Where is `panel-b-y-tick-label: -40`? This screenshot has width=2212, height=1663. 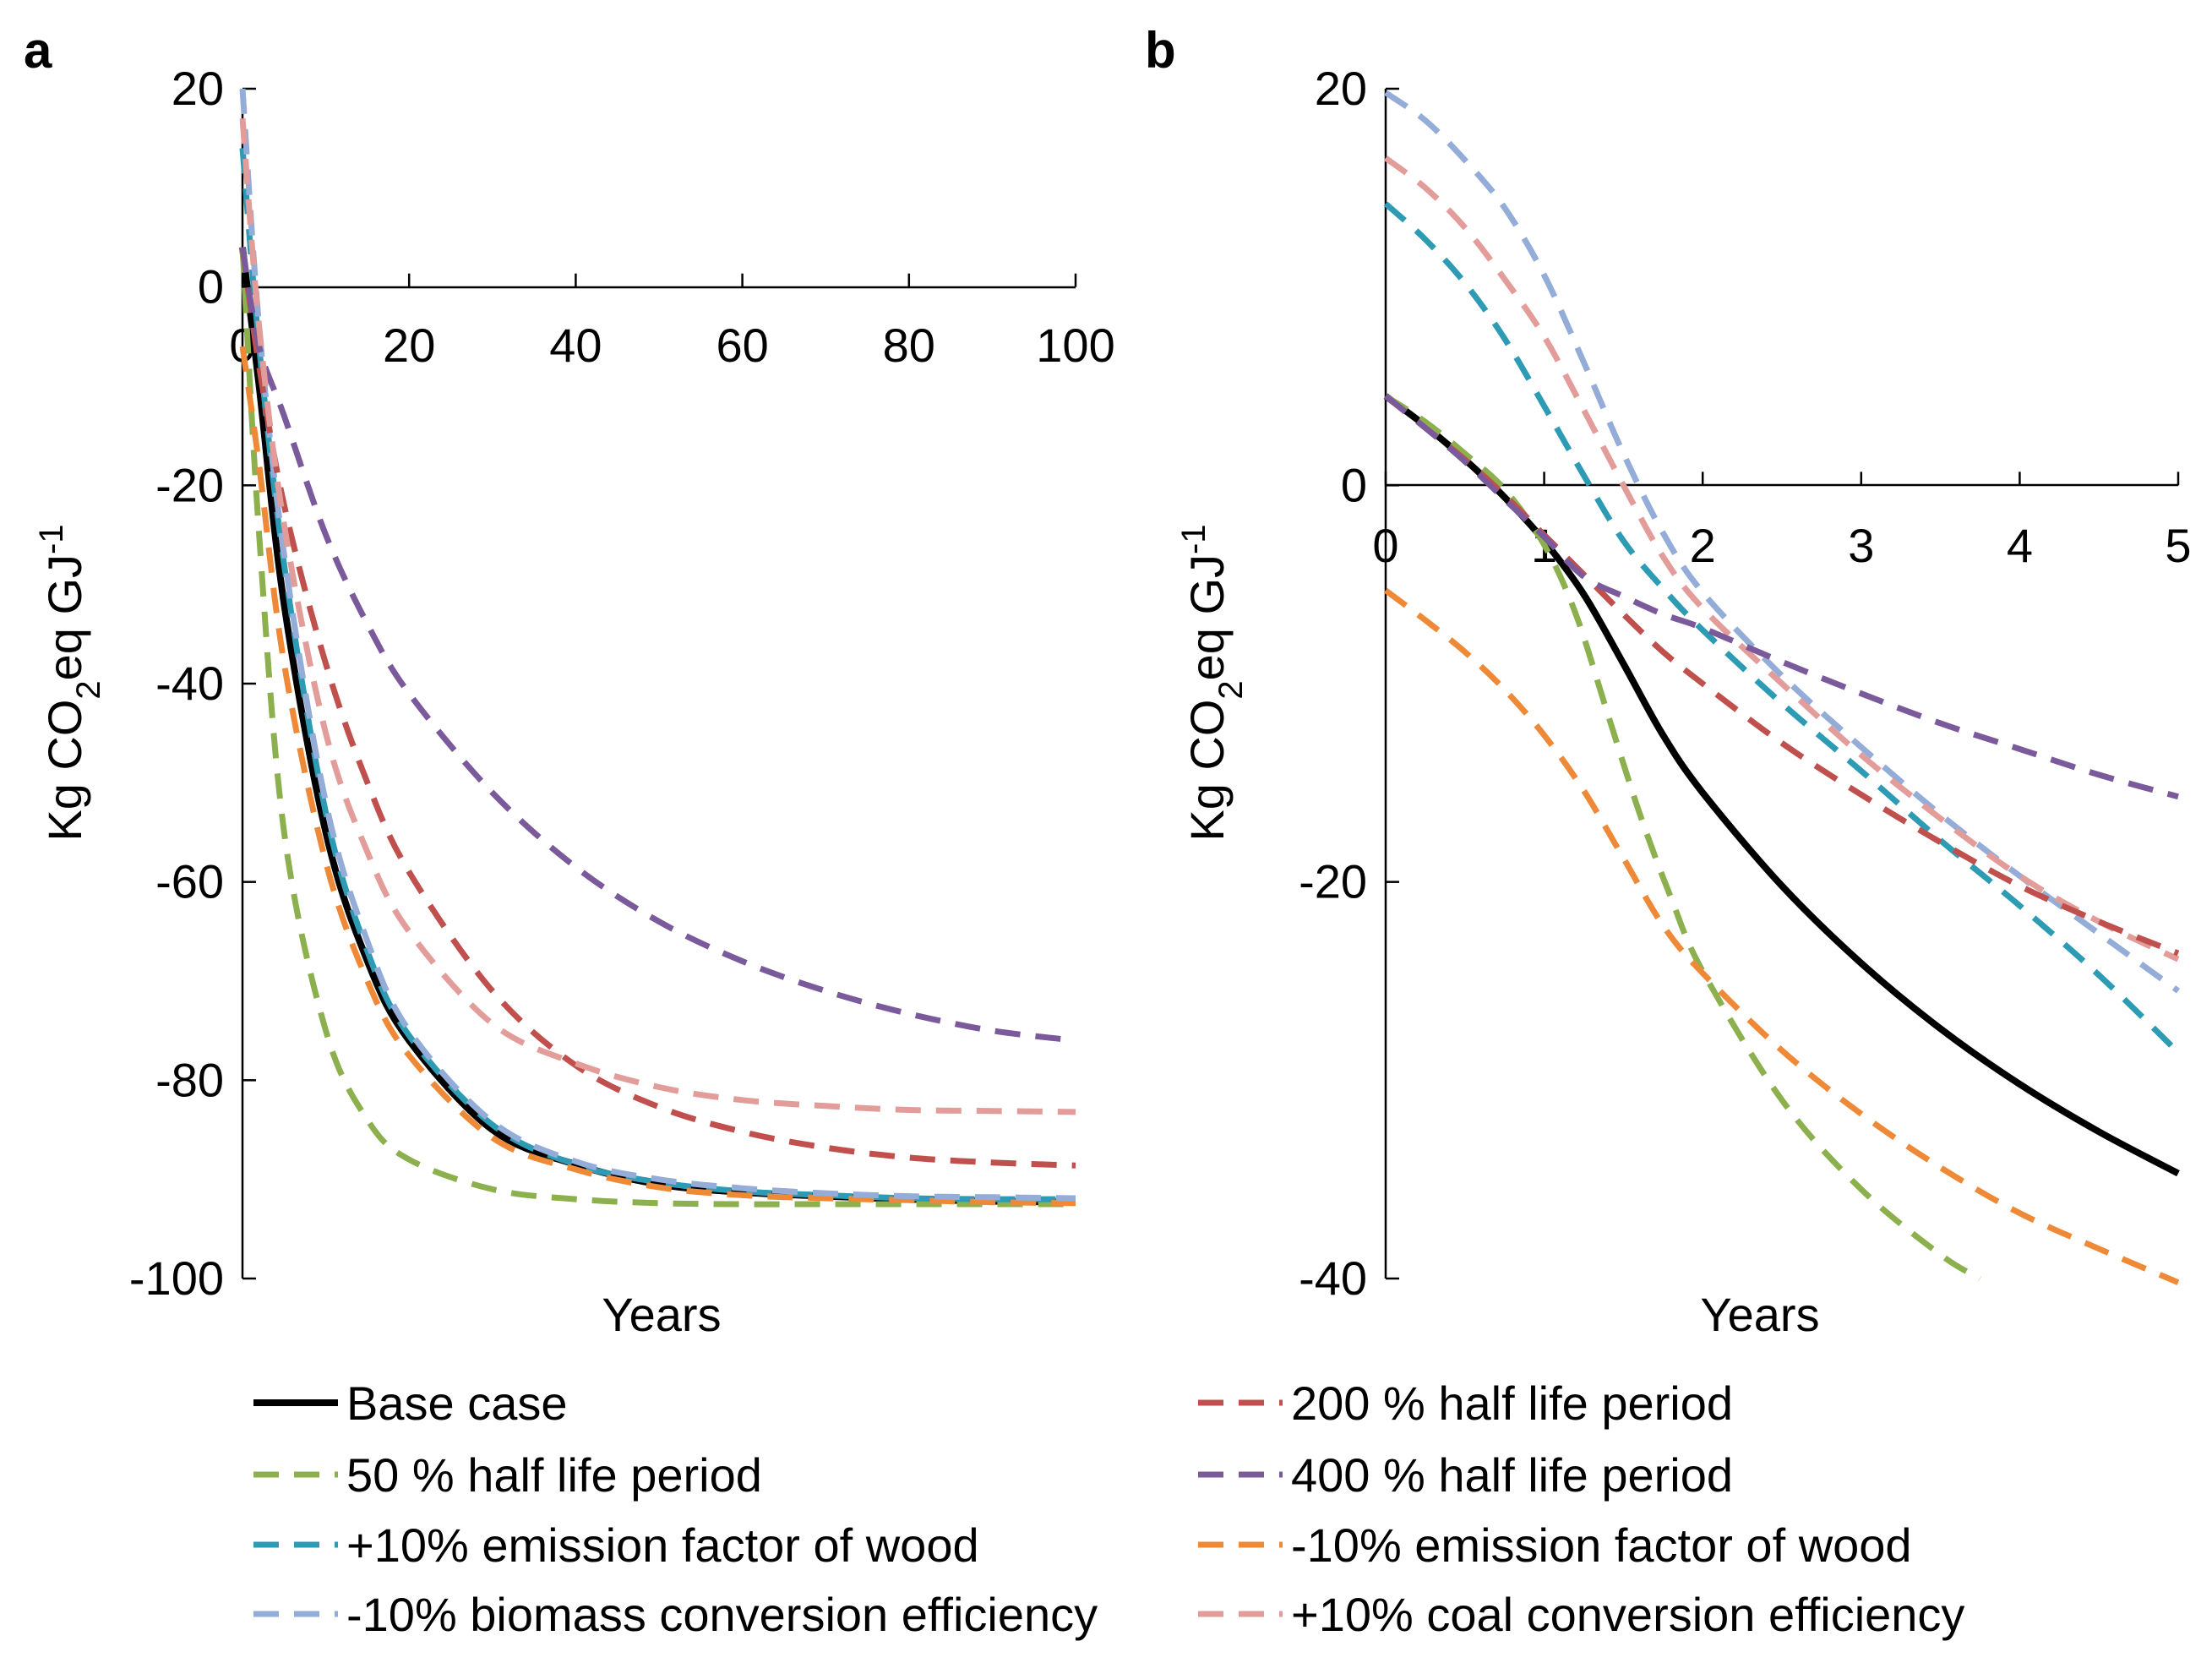
panel-b-y-tick-label: -40 is located at coordinates (1333, 1278).